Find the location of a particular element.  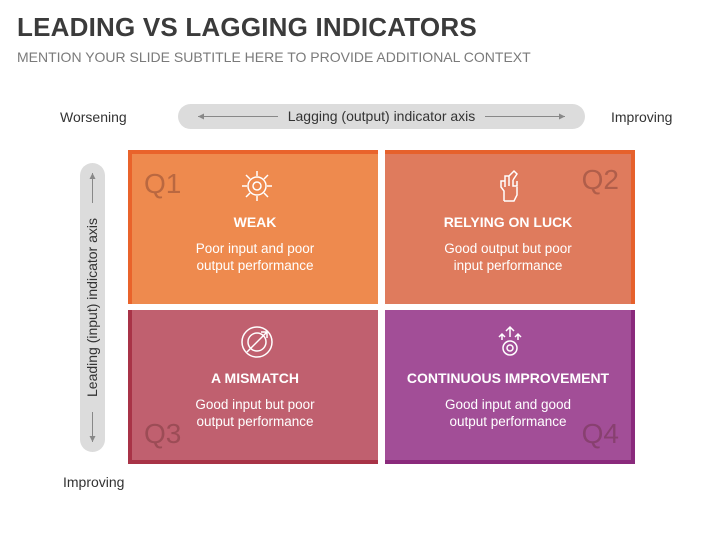

y-axis-arrows is located at coordinates (92, 307).